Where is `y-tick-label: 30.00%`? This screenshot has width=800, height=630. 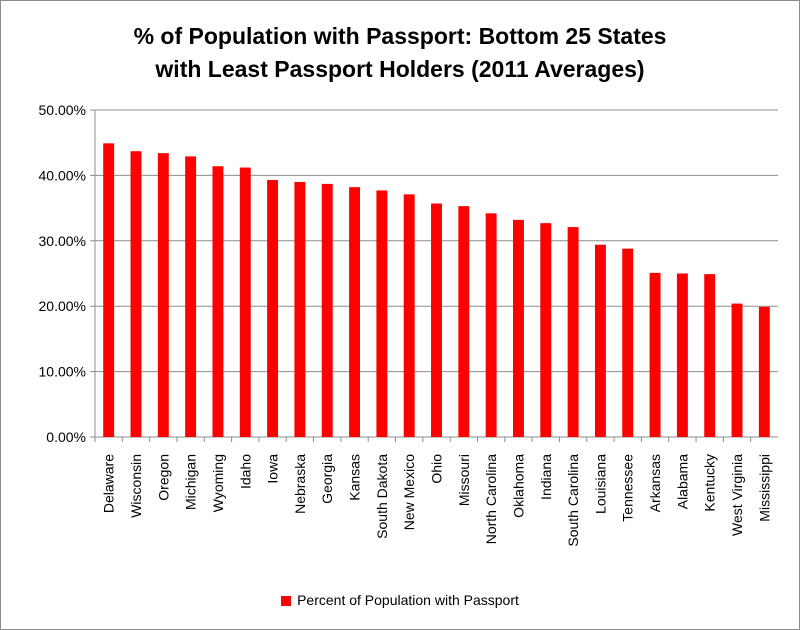 y-tick-label: 30.00% is located at coordinates (62, 241).